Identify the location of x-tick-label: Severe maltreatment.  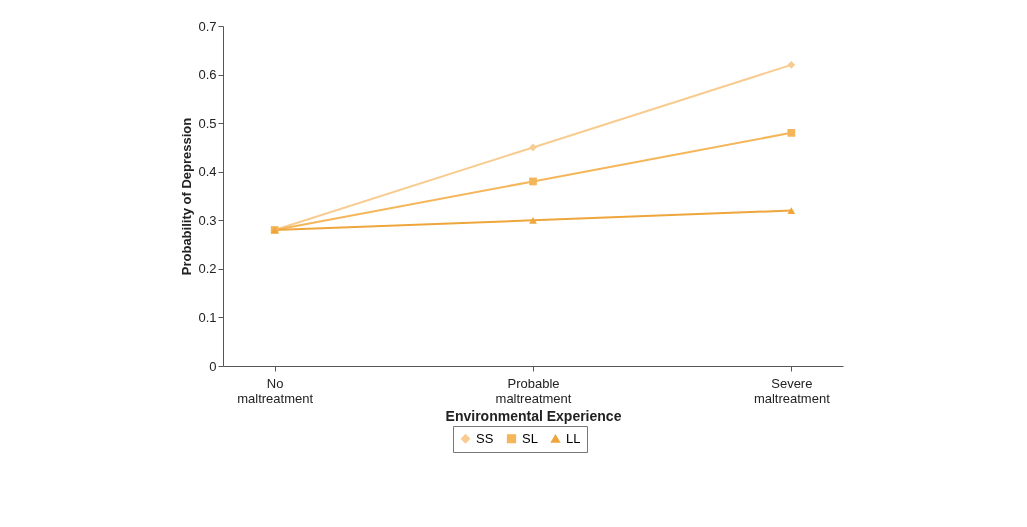
(792, 390).